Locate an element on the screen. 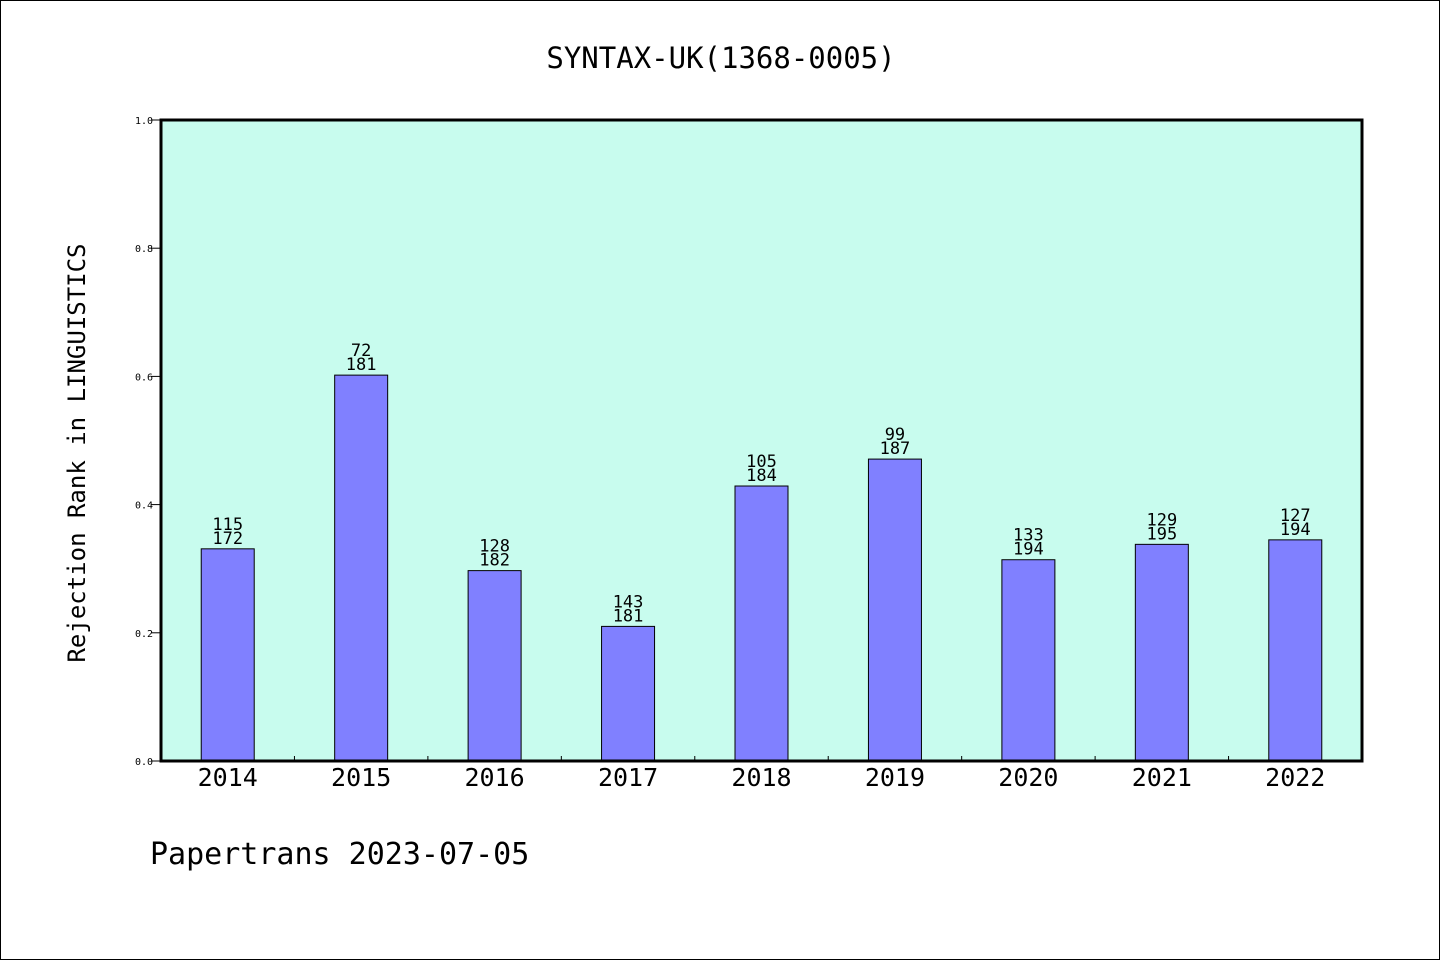 This screenshot has width=1440, height=964. data-label-rank-2015: 72 is located at coordinates (361, 351).